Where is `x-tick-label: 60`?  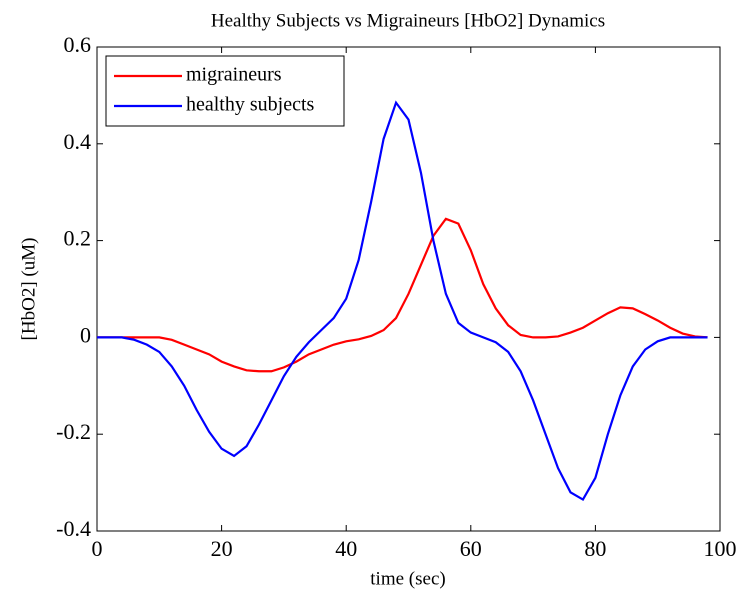 x-tick-label: 60 is located at coordinates (471, 548).